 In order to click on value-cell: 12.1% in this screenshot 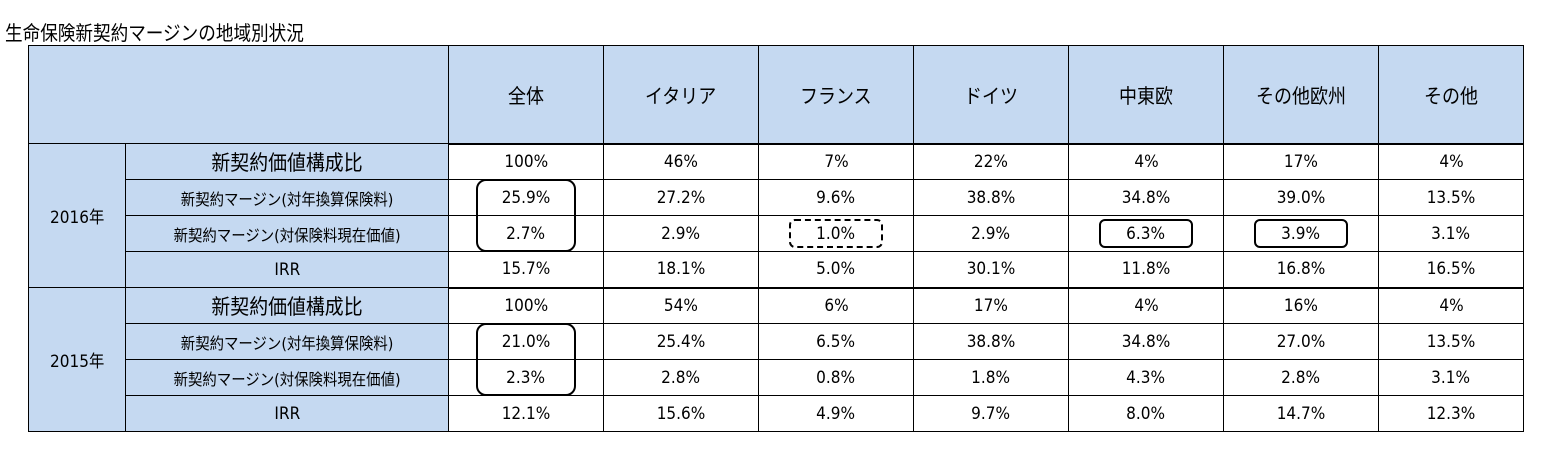, I will do `click(526, 413)`.